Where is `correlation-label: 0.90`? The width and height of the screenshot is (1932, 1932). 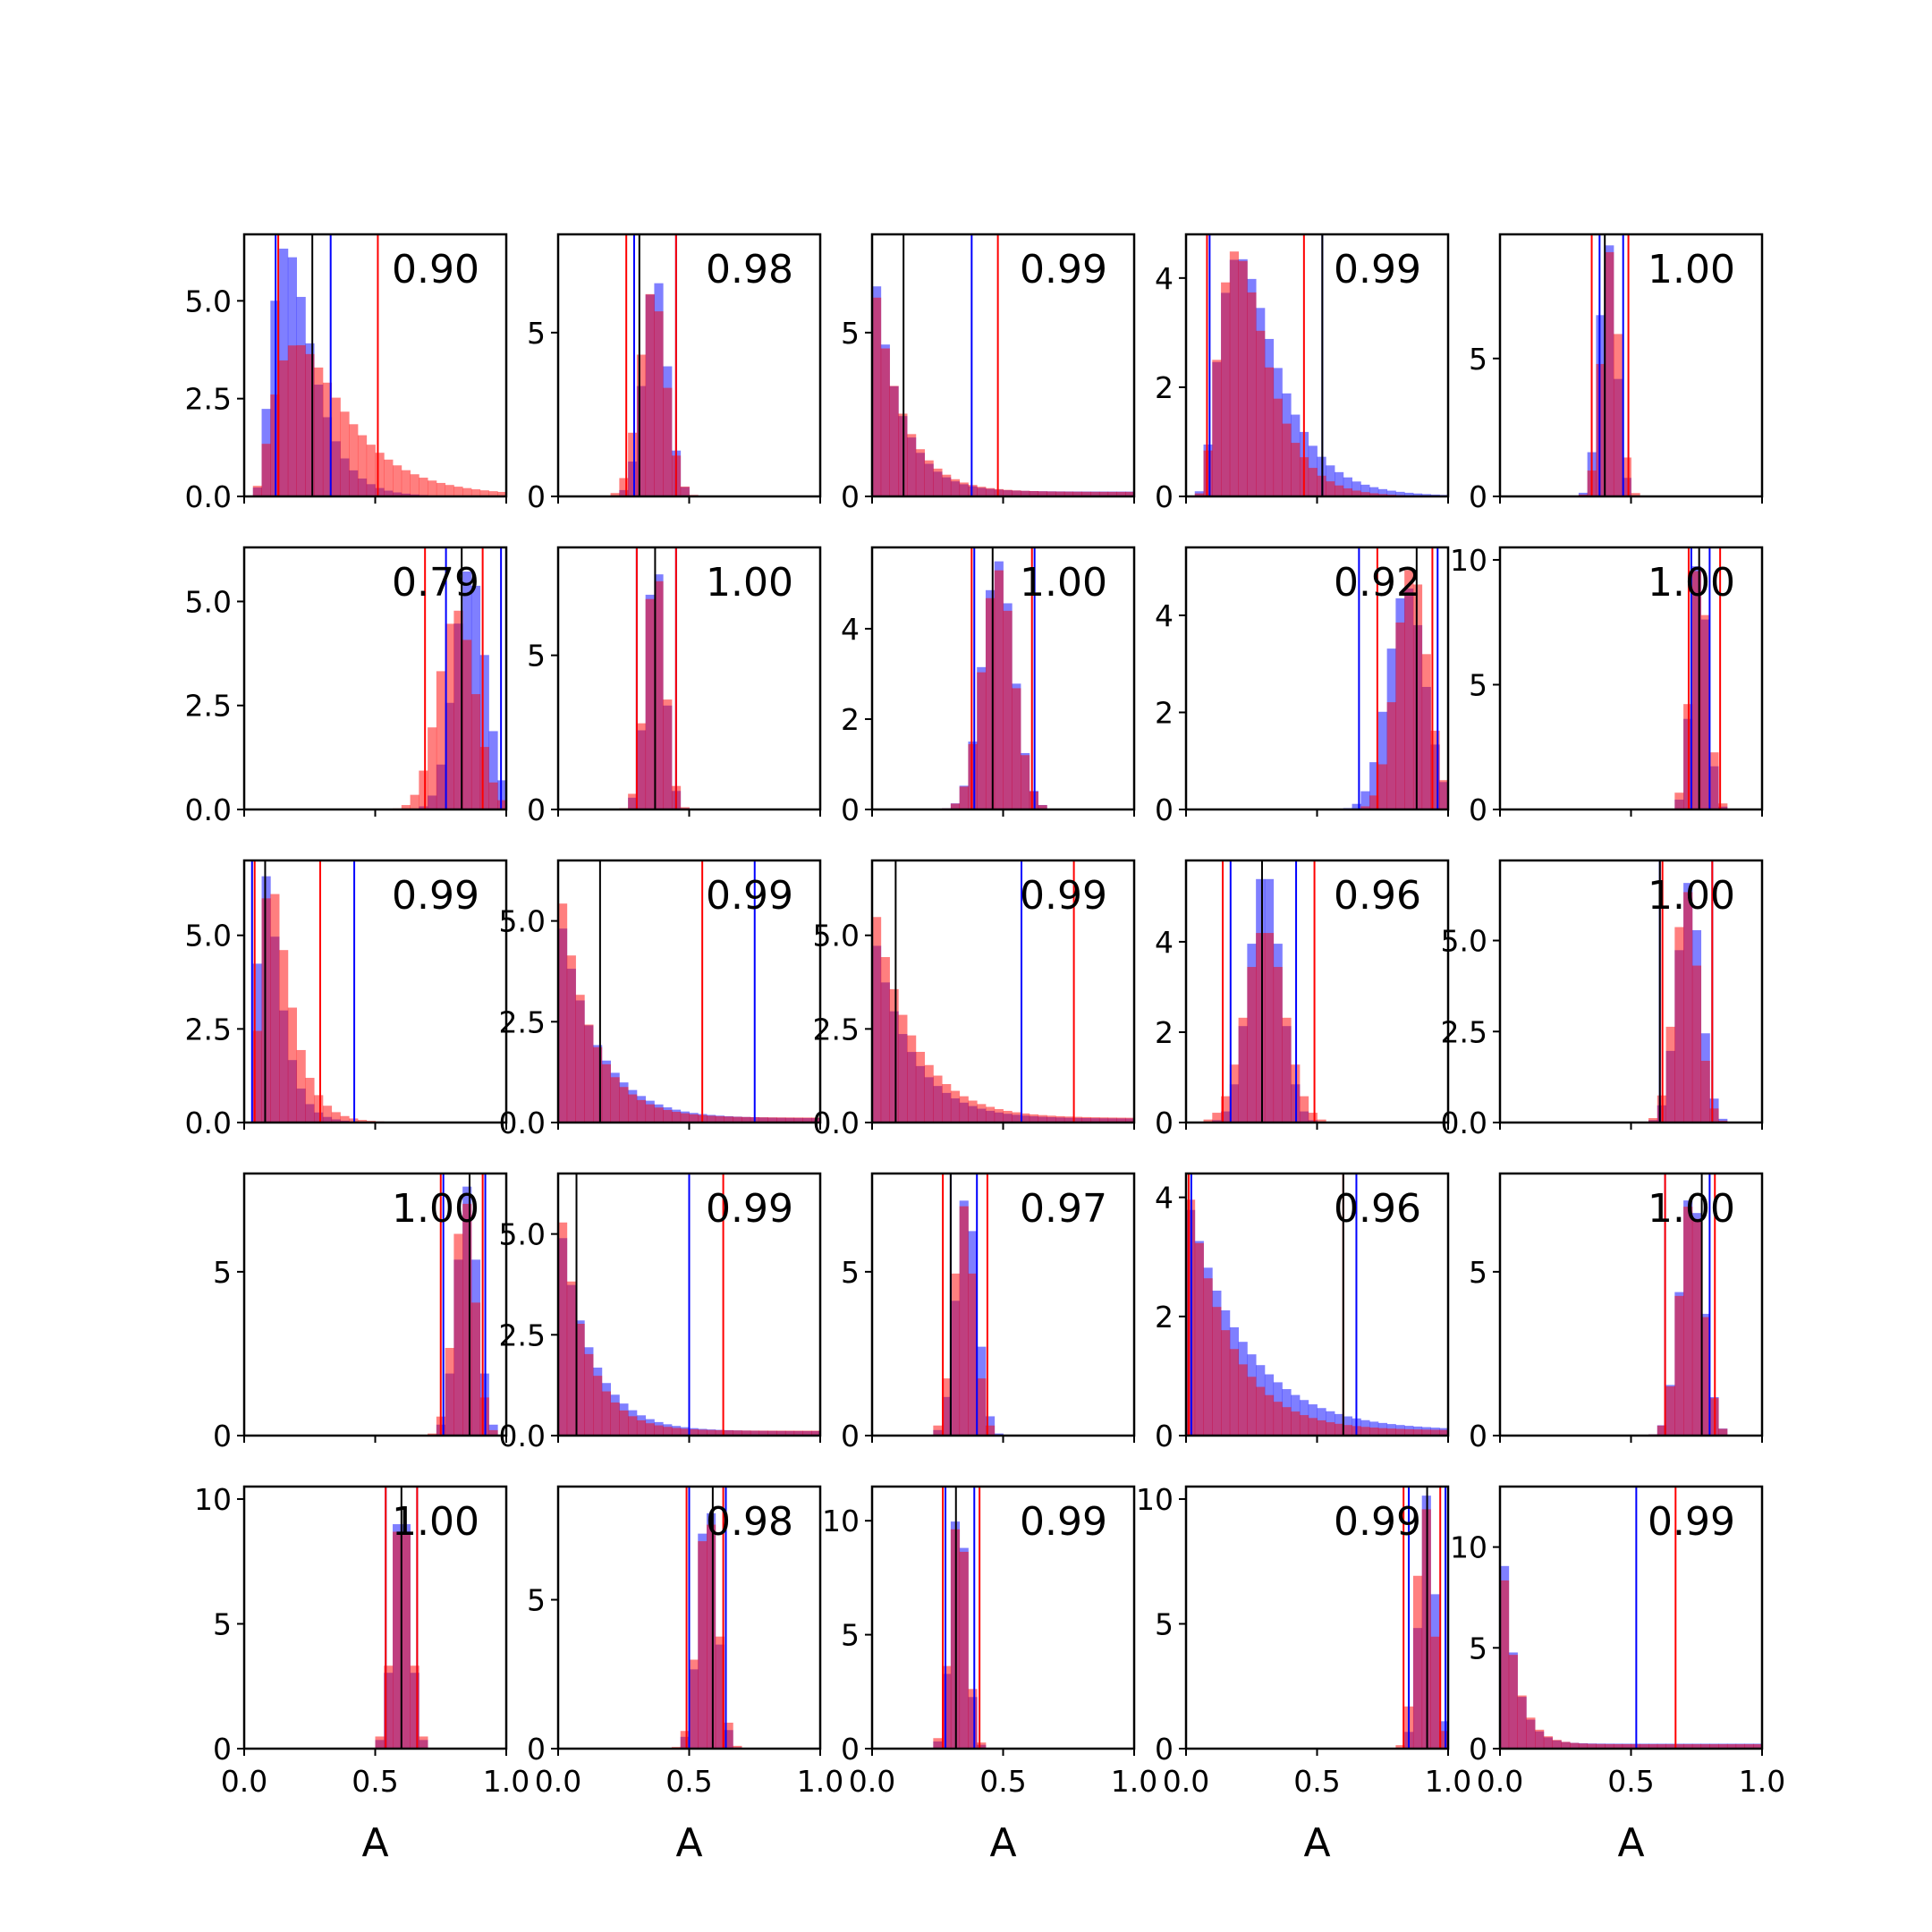 correlation-label: 0.90 is located at coordinates (435, 269).